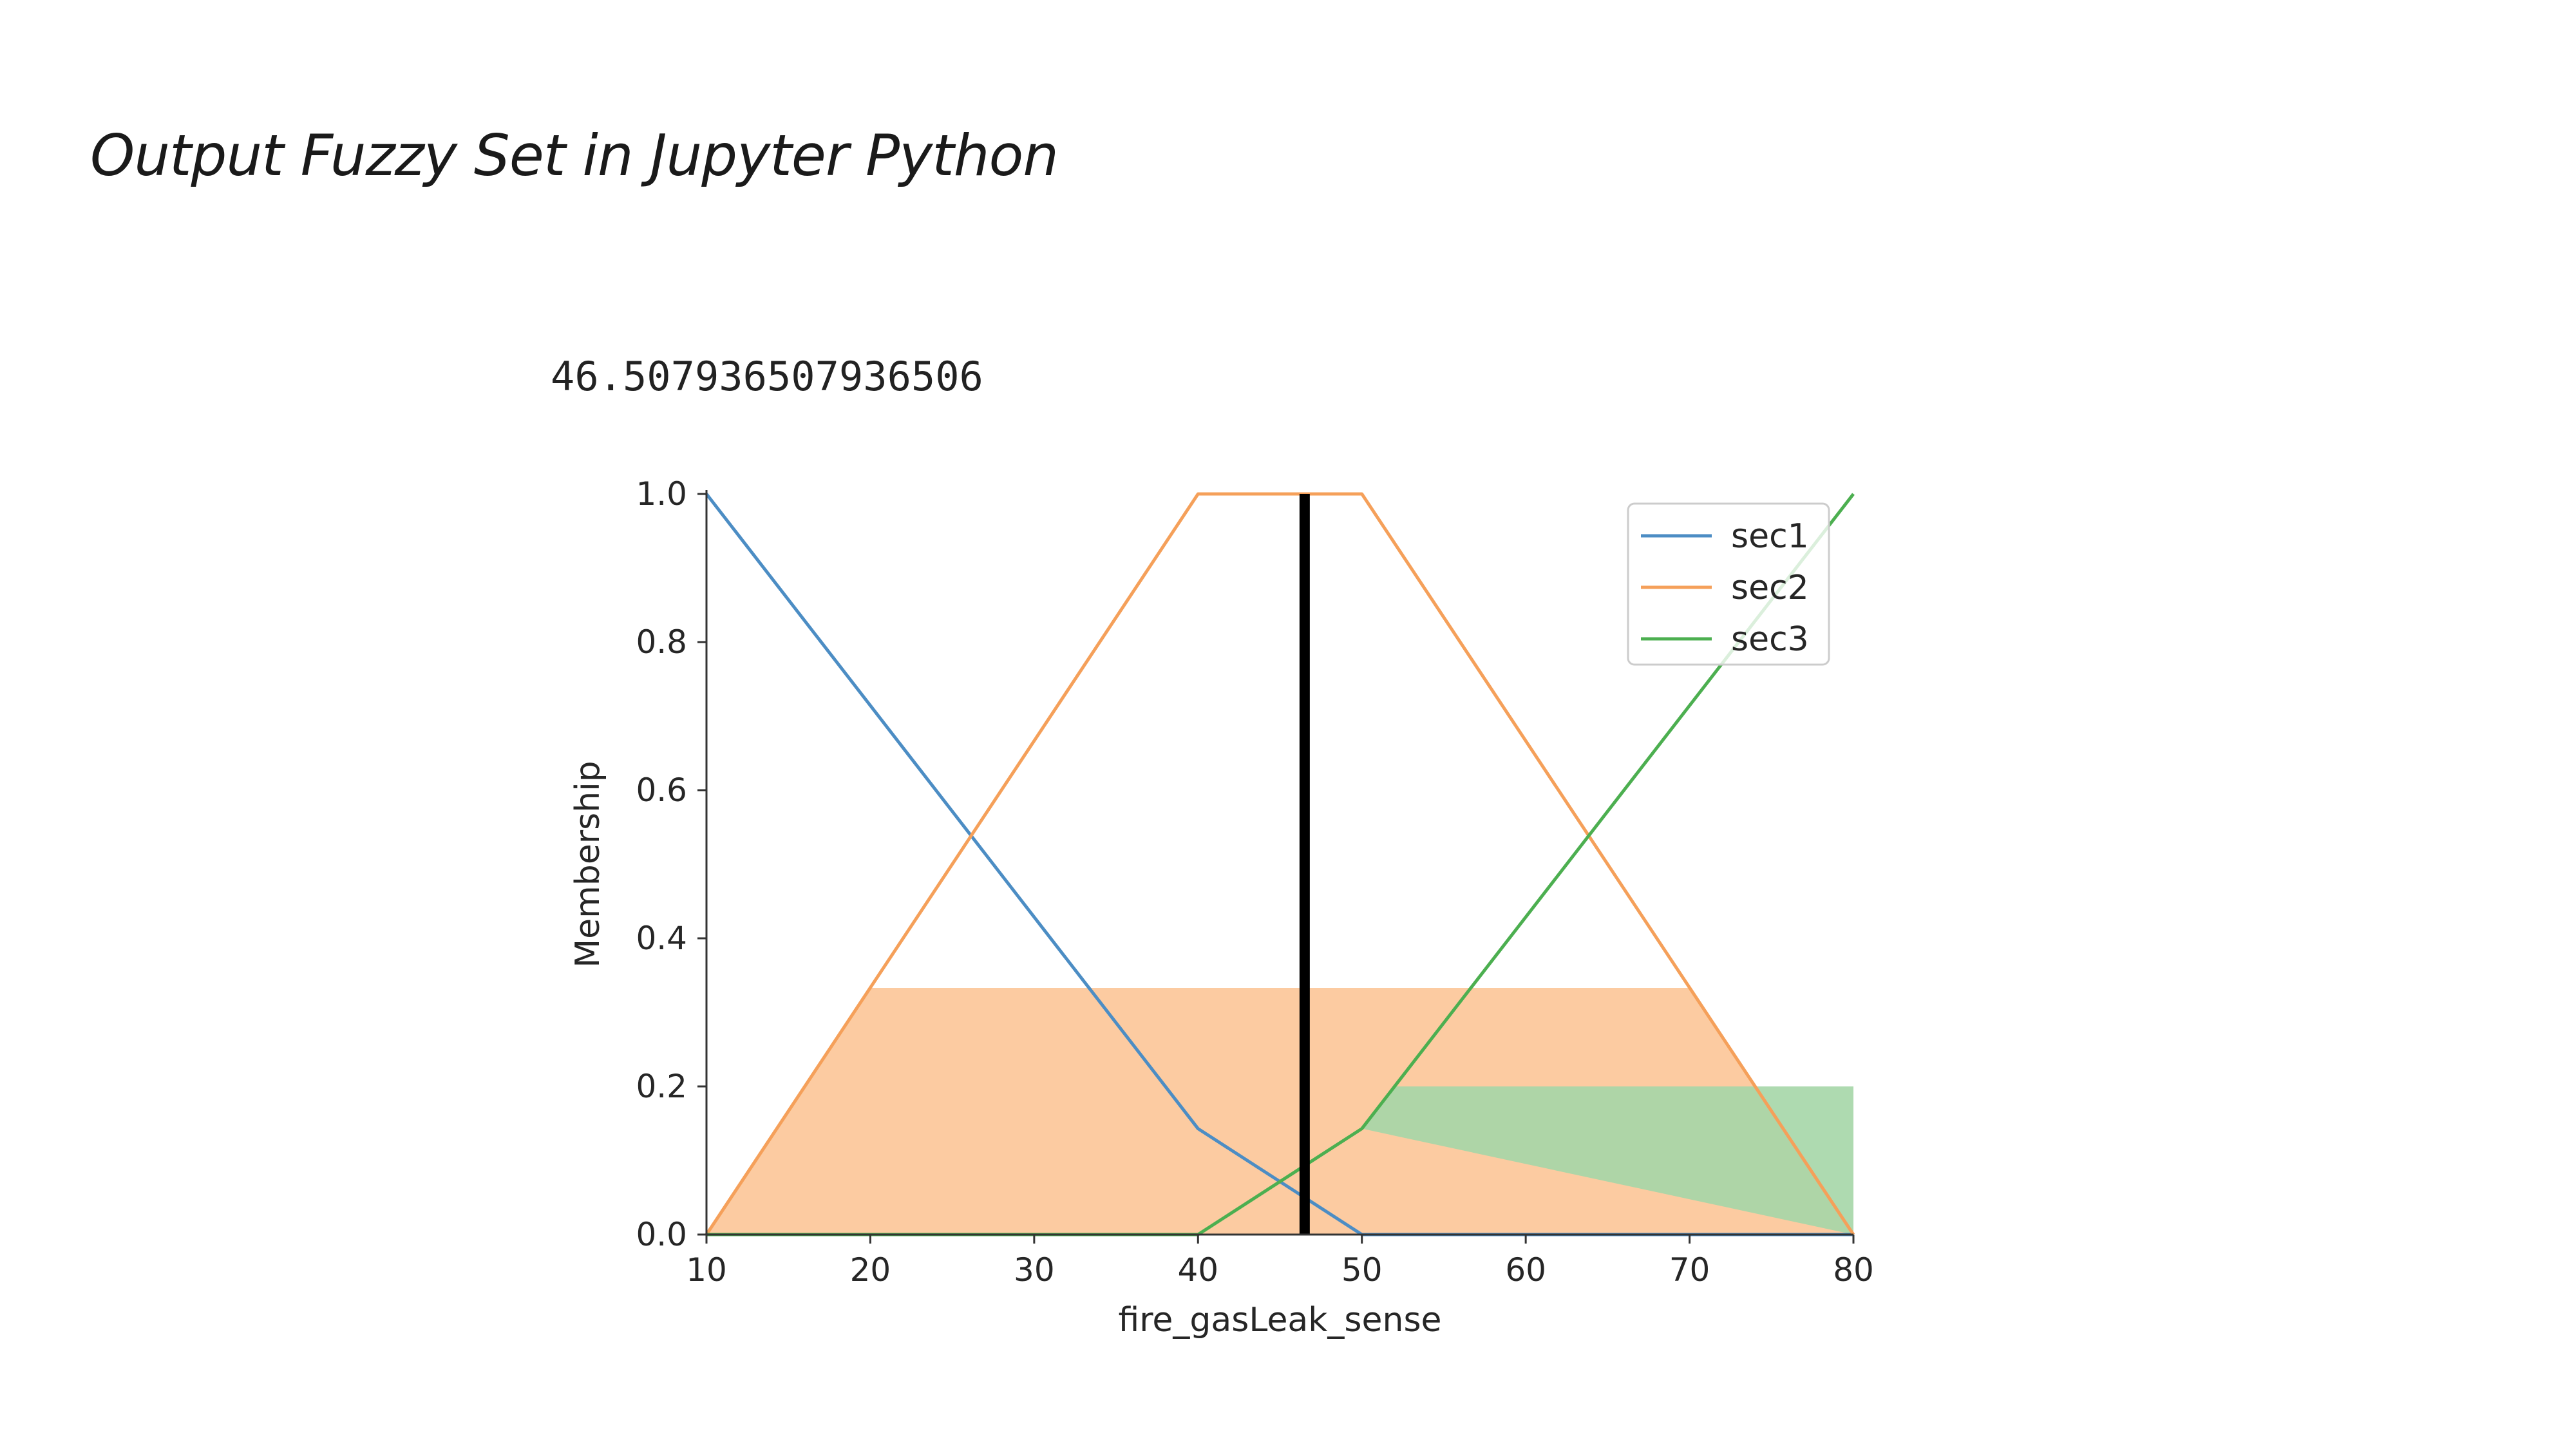 The image size is (2576, 1449). I want to click on legend-label-sec2: sec2, so click(1770, 588).